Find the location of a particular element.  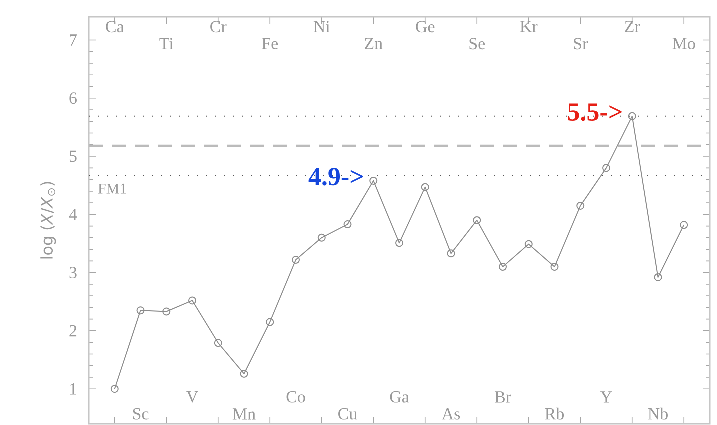

annotation: 4.9-> is located at coordinates (336, 177).